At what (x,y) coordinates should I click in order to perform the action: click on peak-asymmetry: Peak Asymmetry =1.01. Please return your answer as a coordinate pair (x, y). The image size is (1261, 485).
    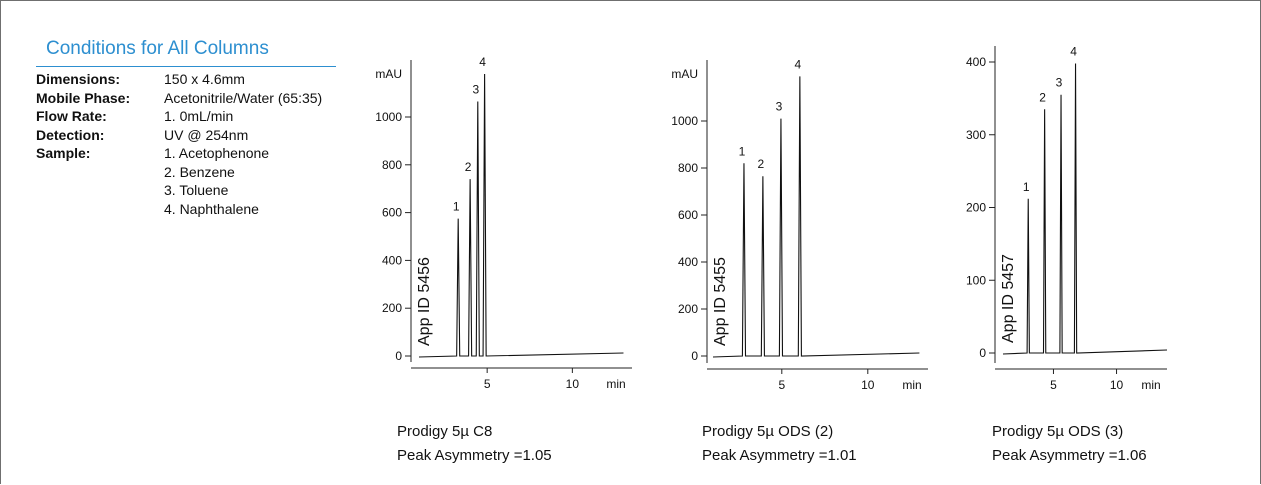
    Looking at the image, I should click on (779, 455).